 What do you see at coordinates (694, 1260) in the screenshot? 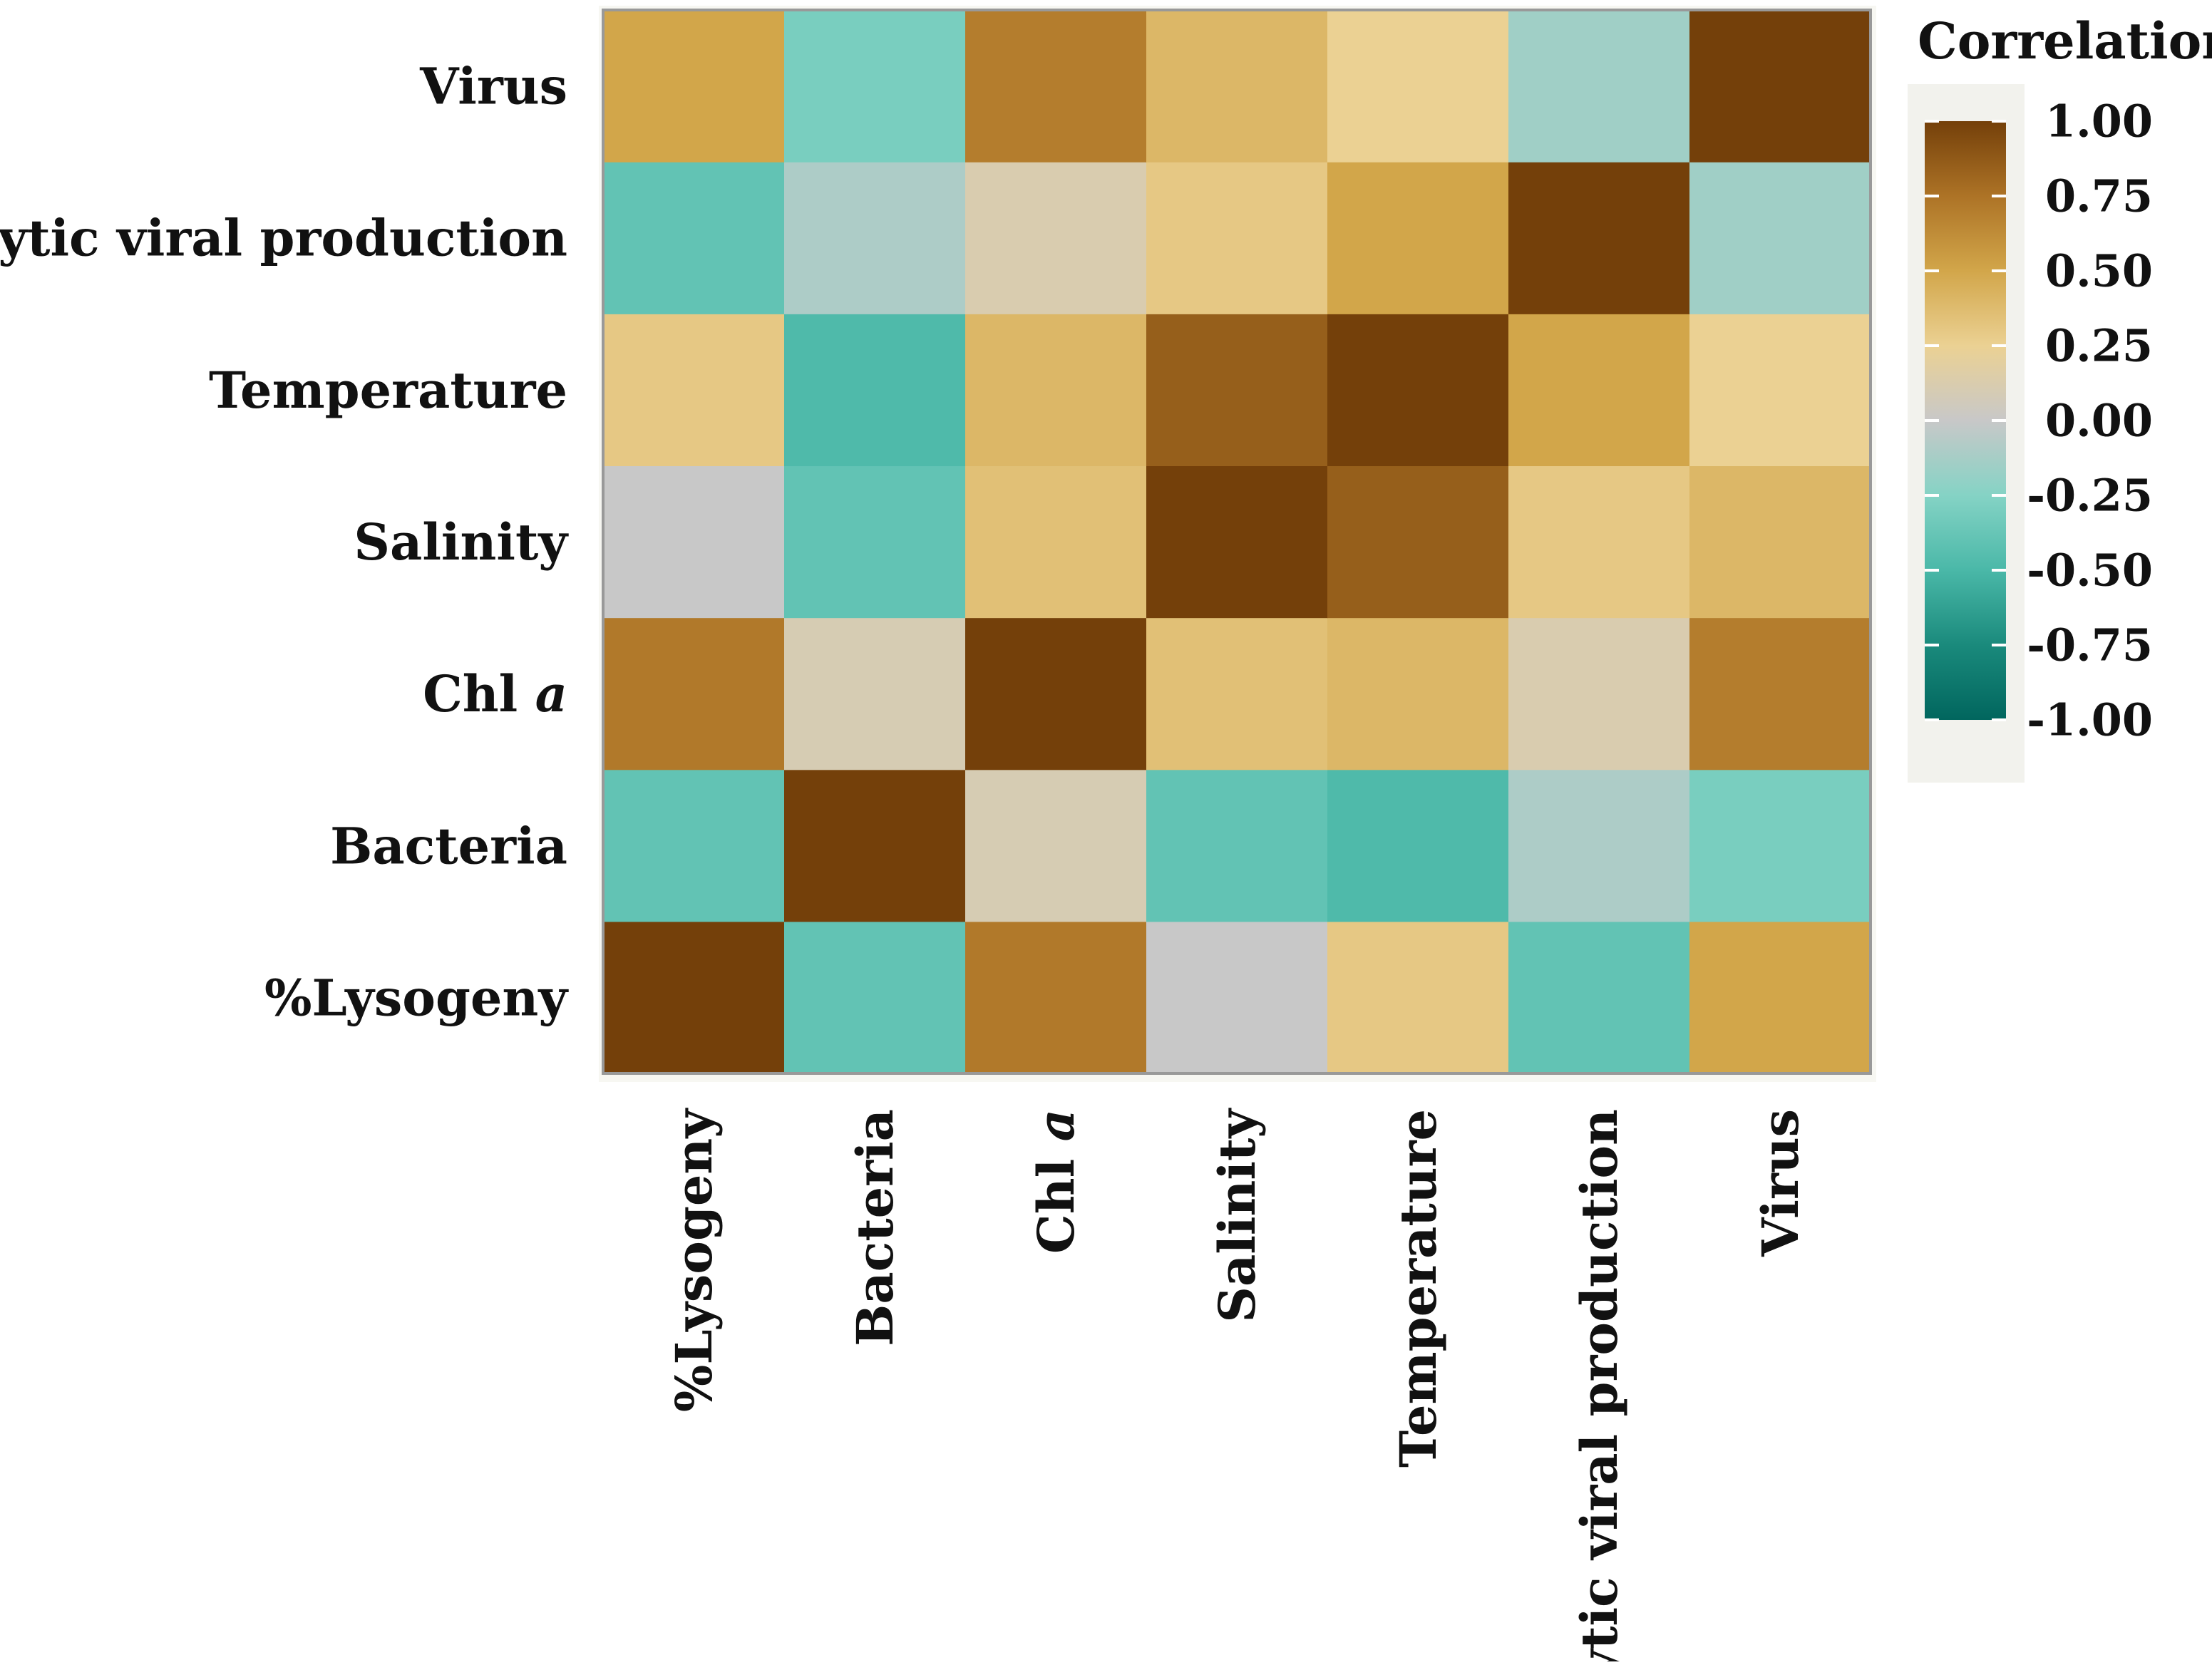
I see `x-tick-label-lysogeny: %Lysogeny` at bounding box center [694, 1260].